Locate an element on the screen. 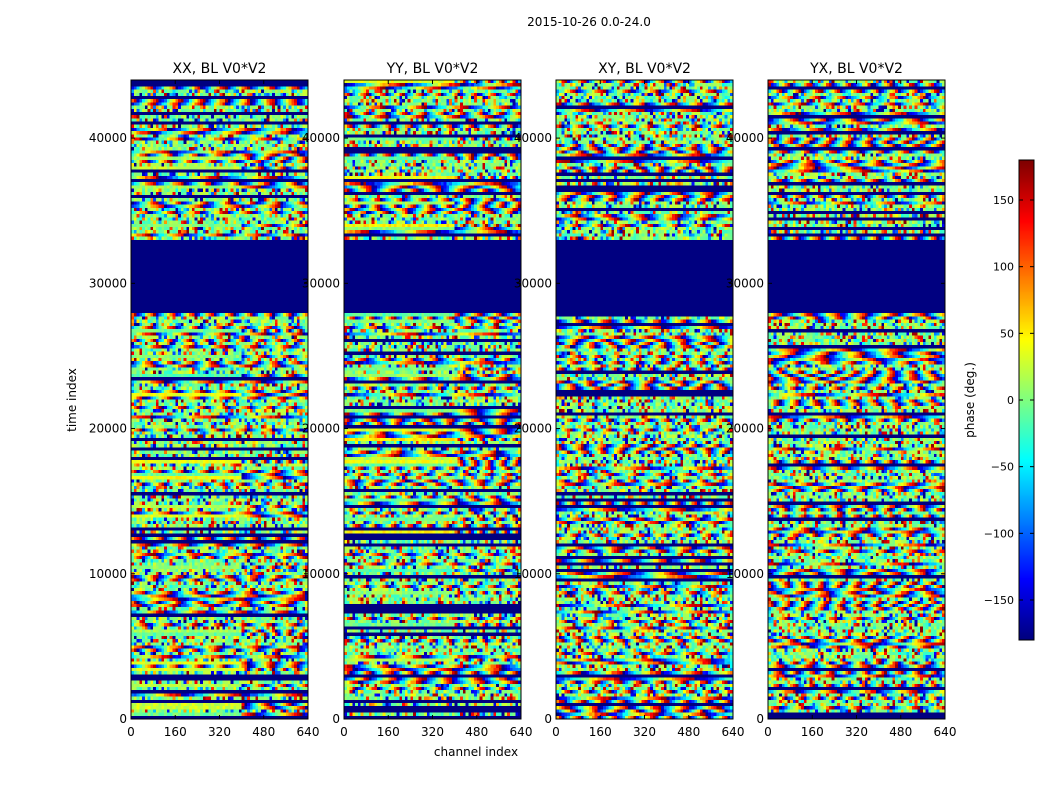 The height and width of the screenshot is (800, 1050). colorbar-label: phase (deg.) is located at coordinates (970, 400).